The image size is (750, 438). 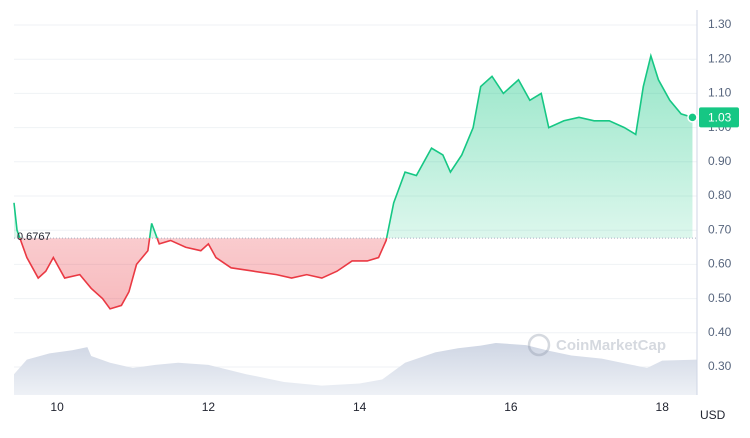 I want to click on y-tick-label: 0.90, so click(x=720, y=161).